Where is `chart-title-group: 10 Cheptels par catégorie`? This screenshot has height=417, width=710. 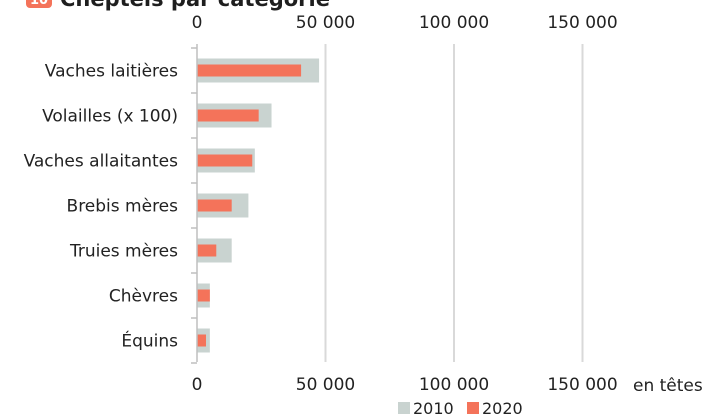 chart-title-group: 10 Cheptels par catégorie is located at coordinates (178, 5).